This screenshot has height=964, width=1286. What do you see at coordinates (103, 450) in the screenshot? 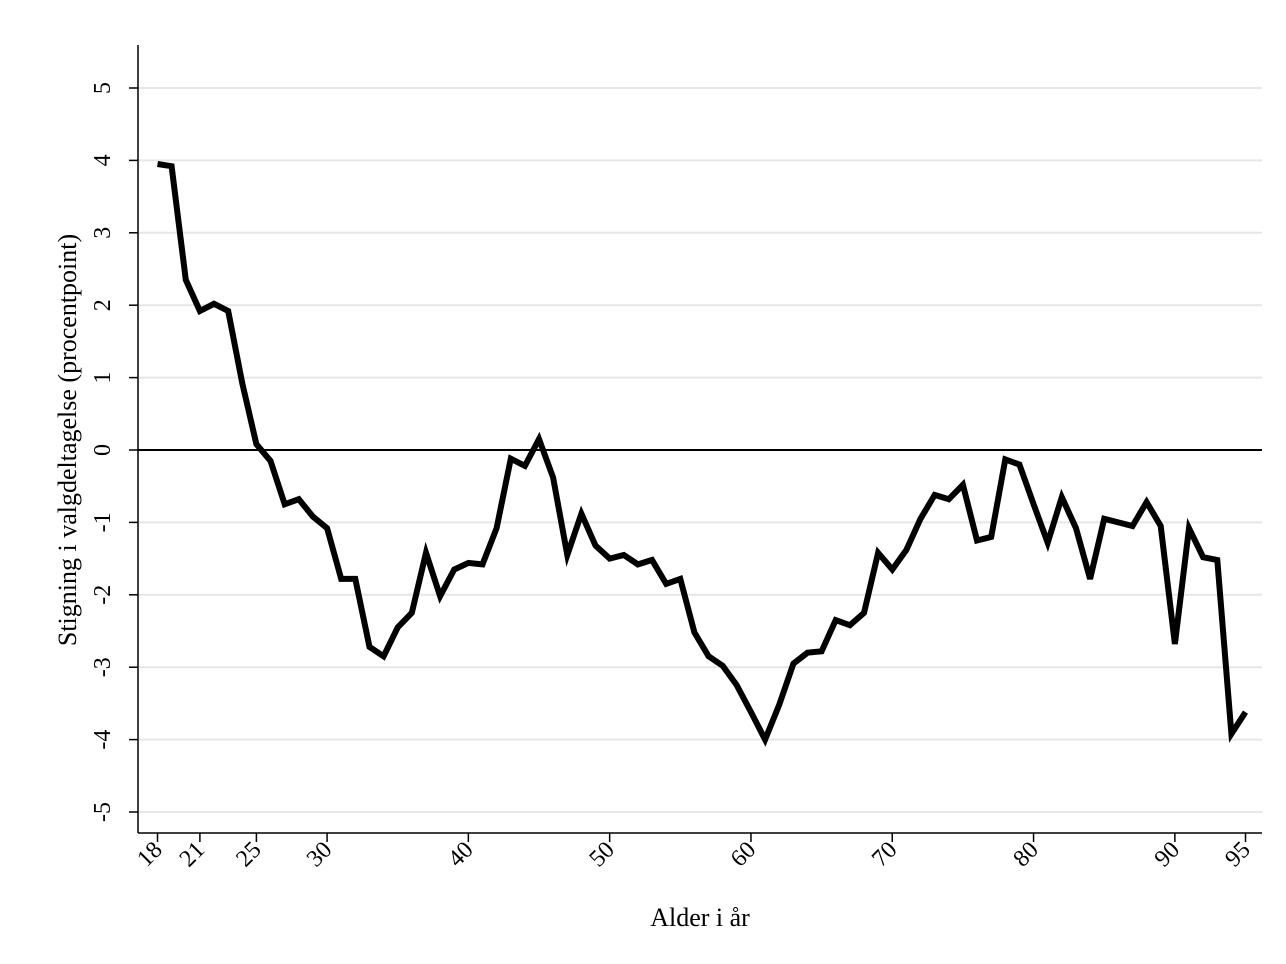
I see `y-tick-label: 0` at bounding box center [103, 450].